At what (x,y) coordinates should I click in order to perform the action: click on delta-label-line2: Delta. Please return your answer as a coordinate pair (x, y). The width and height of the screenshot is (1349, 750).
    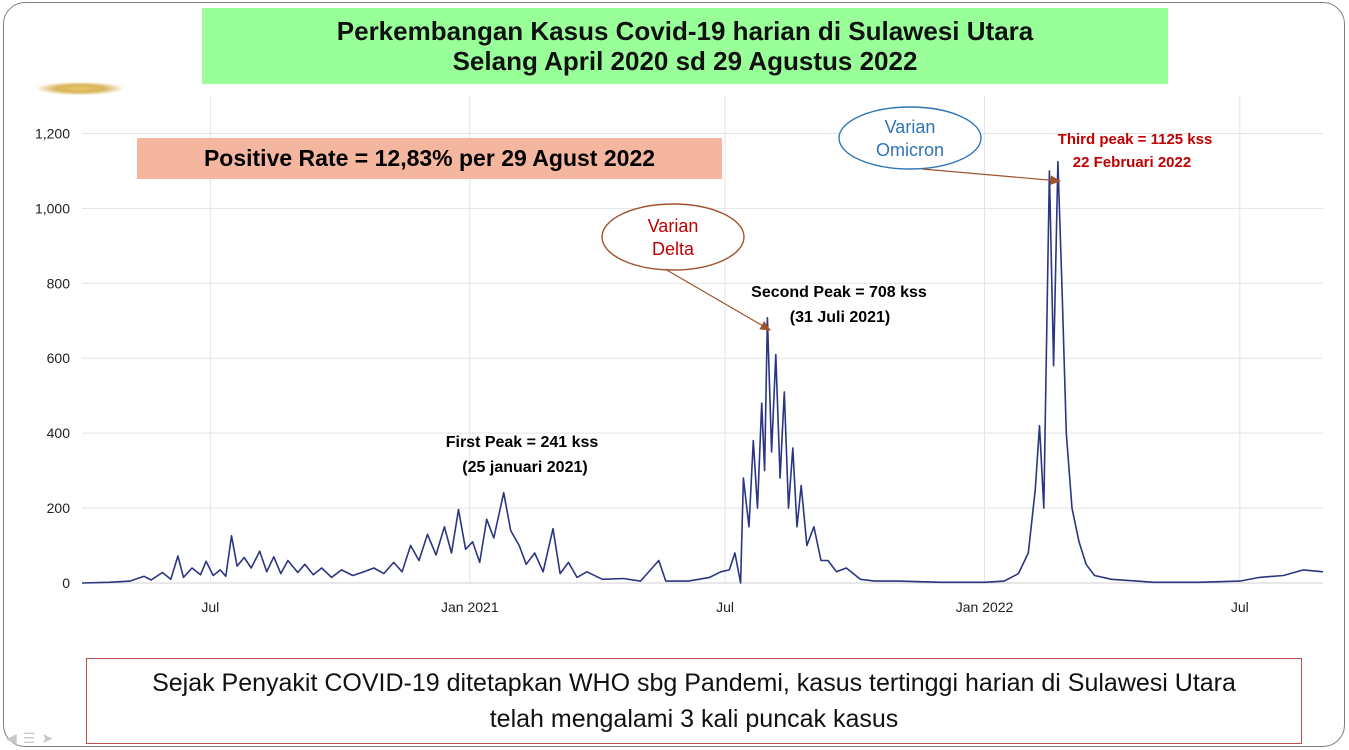
    Looking at the image, I should click on (673, 249).